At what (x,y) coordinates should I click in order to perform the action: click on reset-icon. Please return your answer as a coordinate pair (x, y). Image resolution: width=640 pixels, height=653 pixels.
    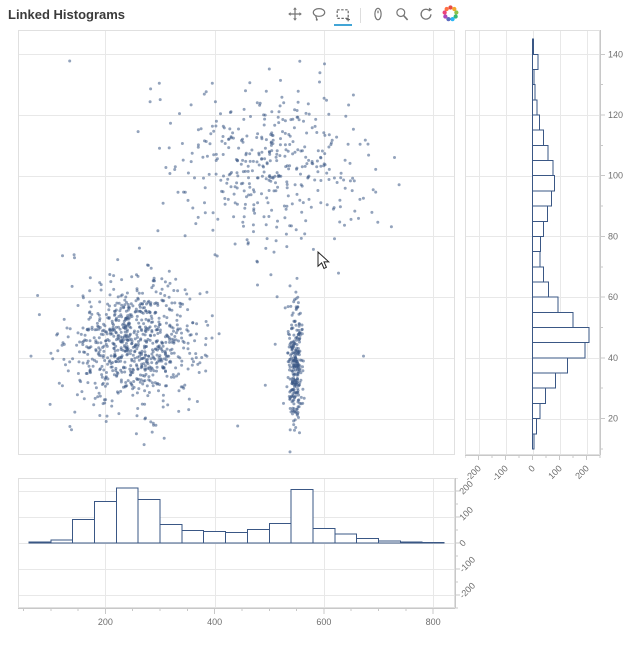
    Looking at the image, I should click on (426, 13).